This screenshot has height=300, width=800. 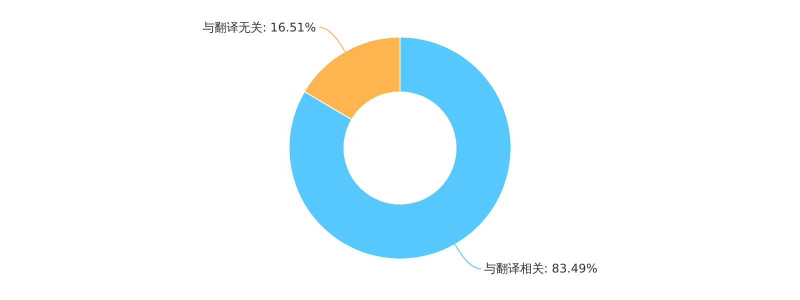 I want to click on slice-label: 与翻译无关, so click(x=232, y=27).